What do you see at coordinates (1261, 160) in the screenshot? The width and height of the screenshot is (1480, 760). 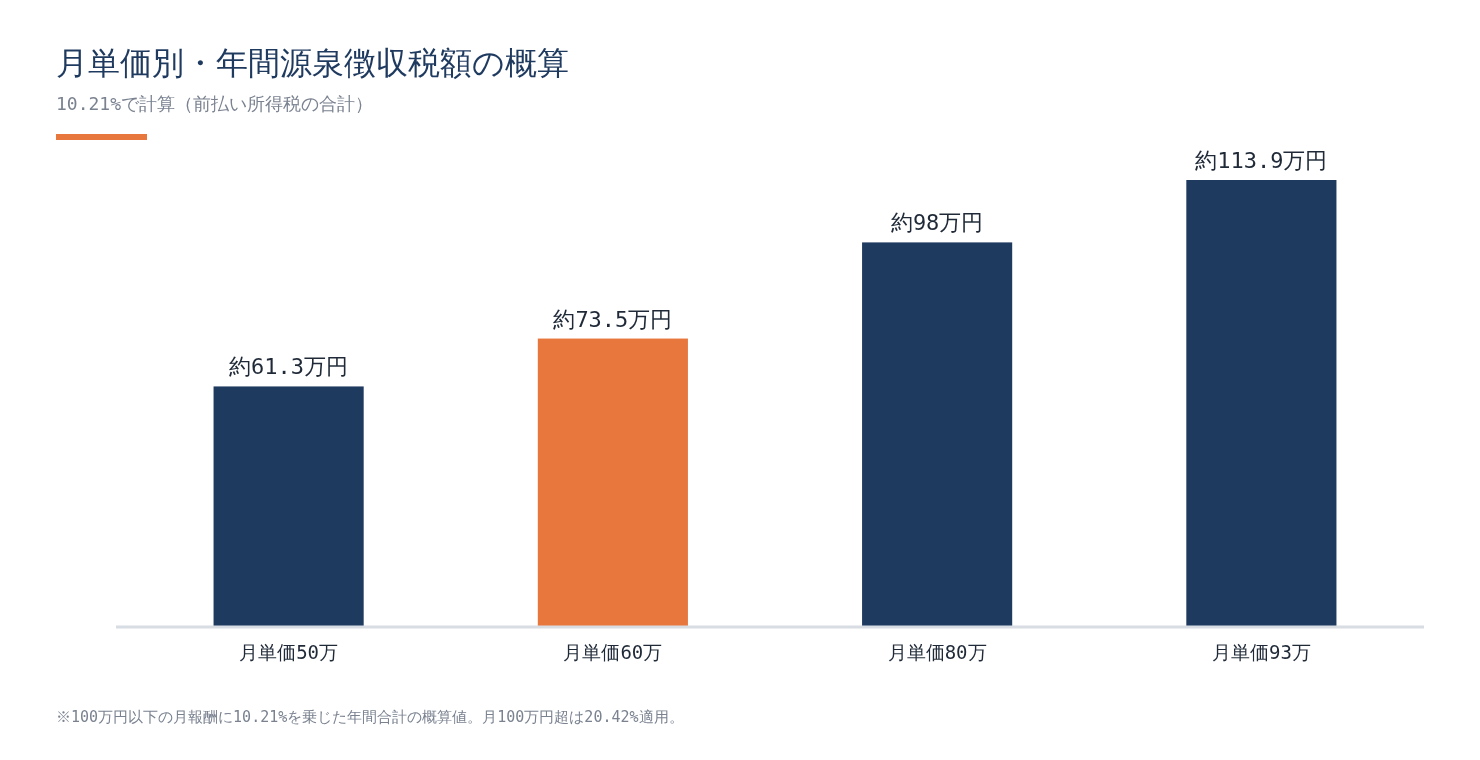 I see `data-label: 約113.9万円` at bounding box center [1261, 160].